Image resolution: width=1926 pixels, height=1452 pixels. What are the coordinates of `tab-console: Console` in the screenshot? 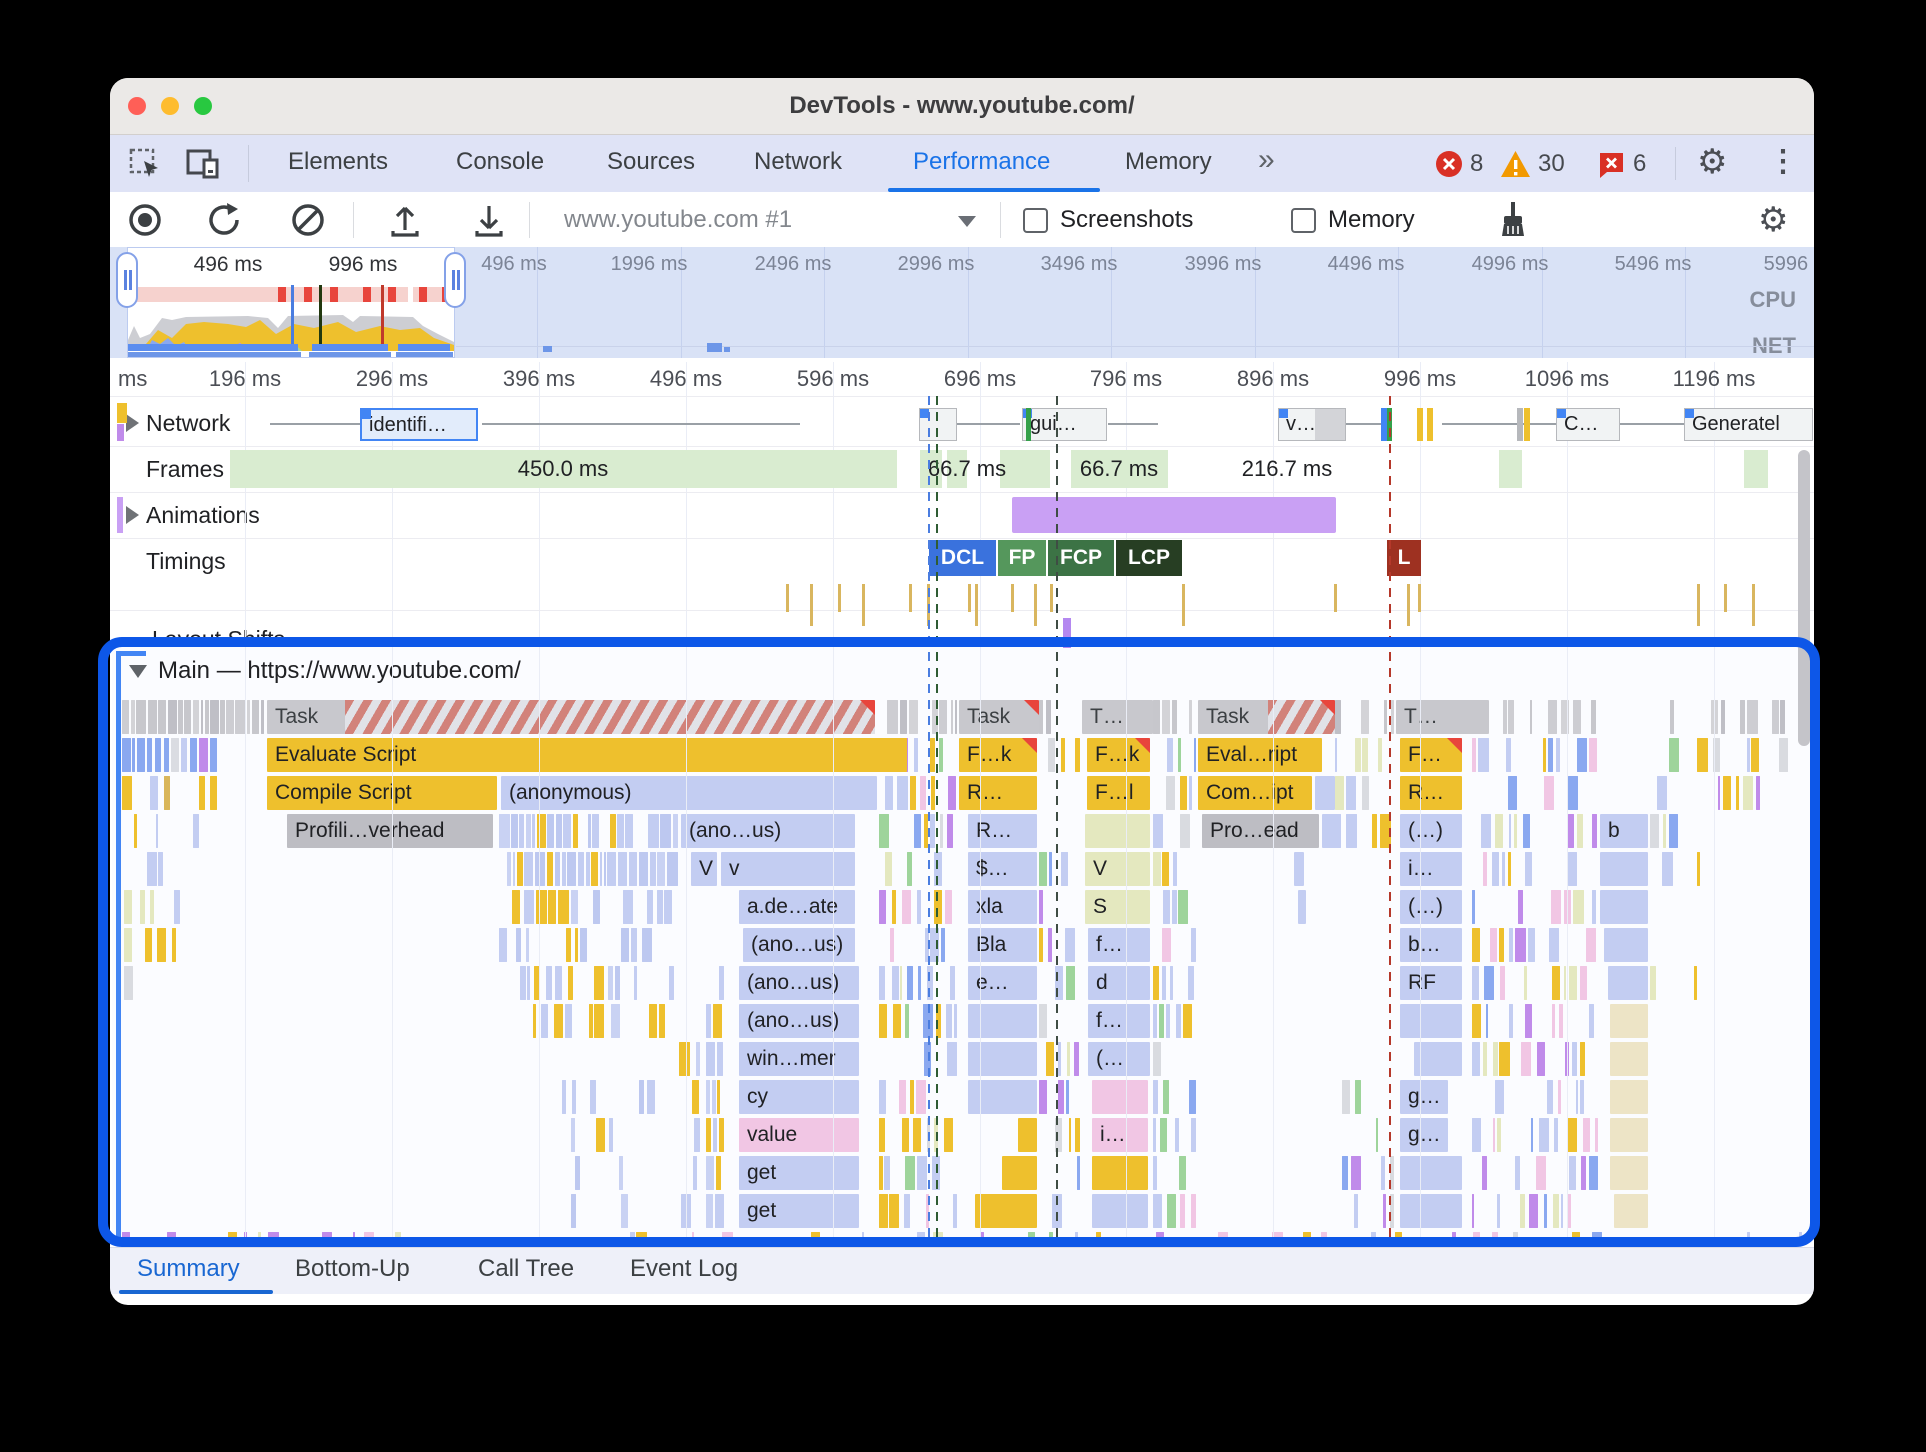 It's located at (500, 161).